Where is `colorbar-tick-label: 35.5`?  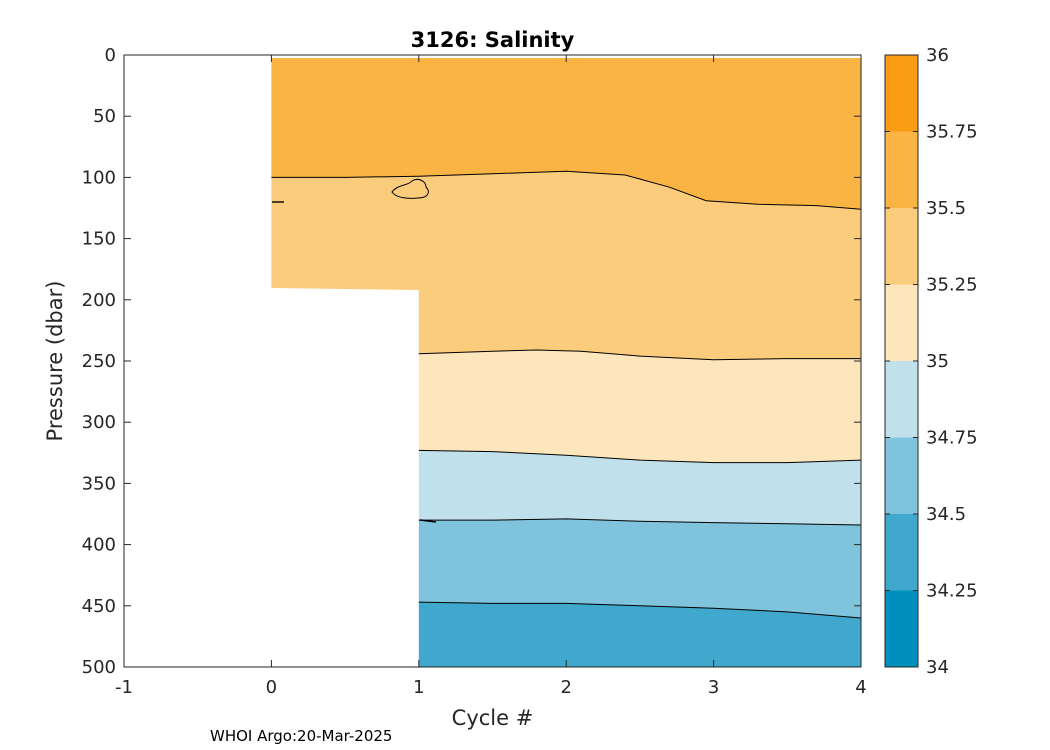
colorbar-tick-label: 35.5 is located at coordinates (946, 208).